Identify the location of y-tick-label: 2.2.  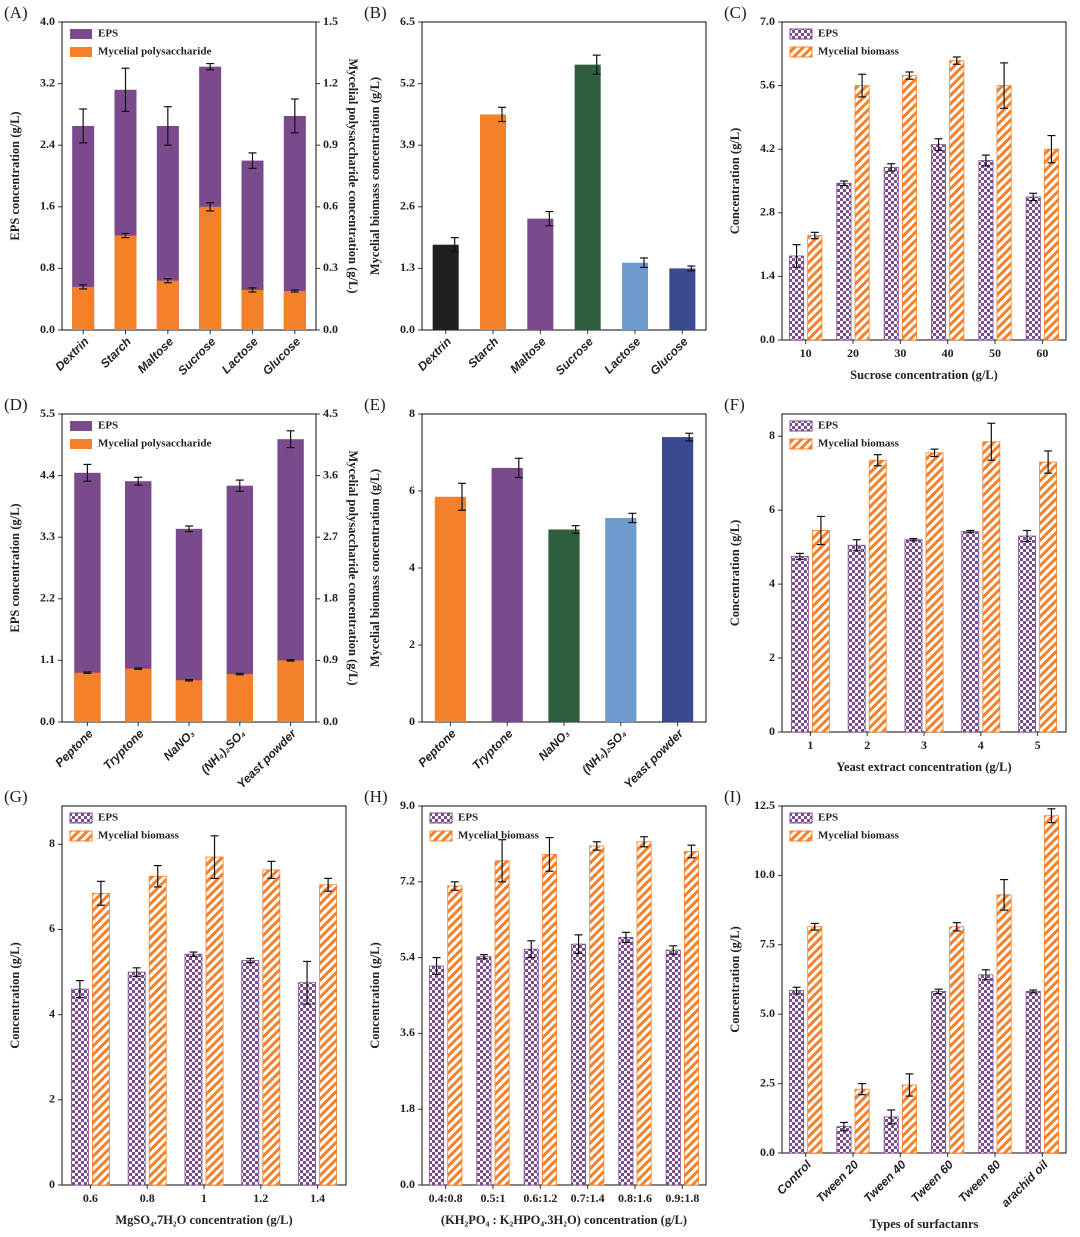
(47, 598).